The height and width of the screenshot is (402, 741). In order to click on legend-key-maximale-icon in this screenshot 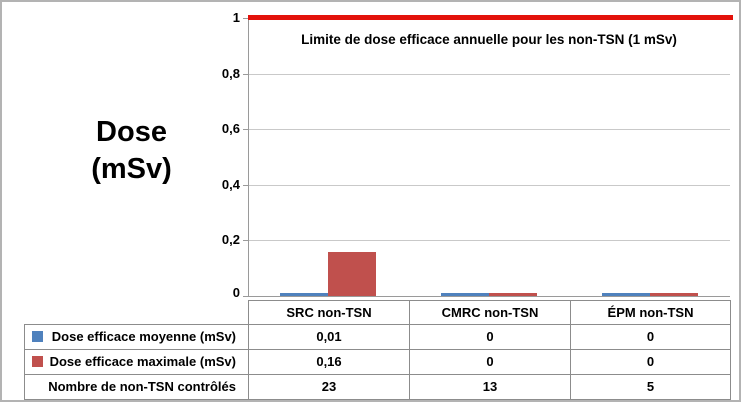, I will do `click(37, 361)`.